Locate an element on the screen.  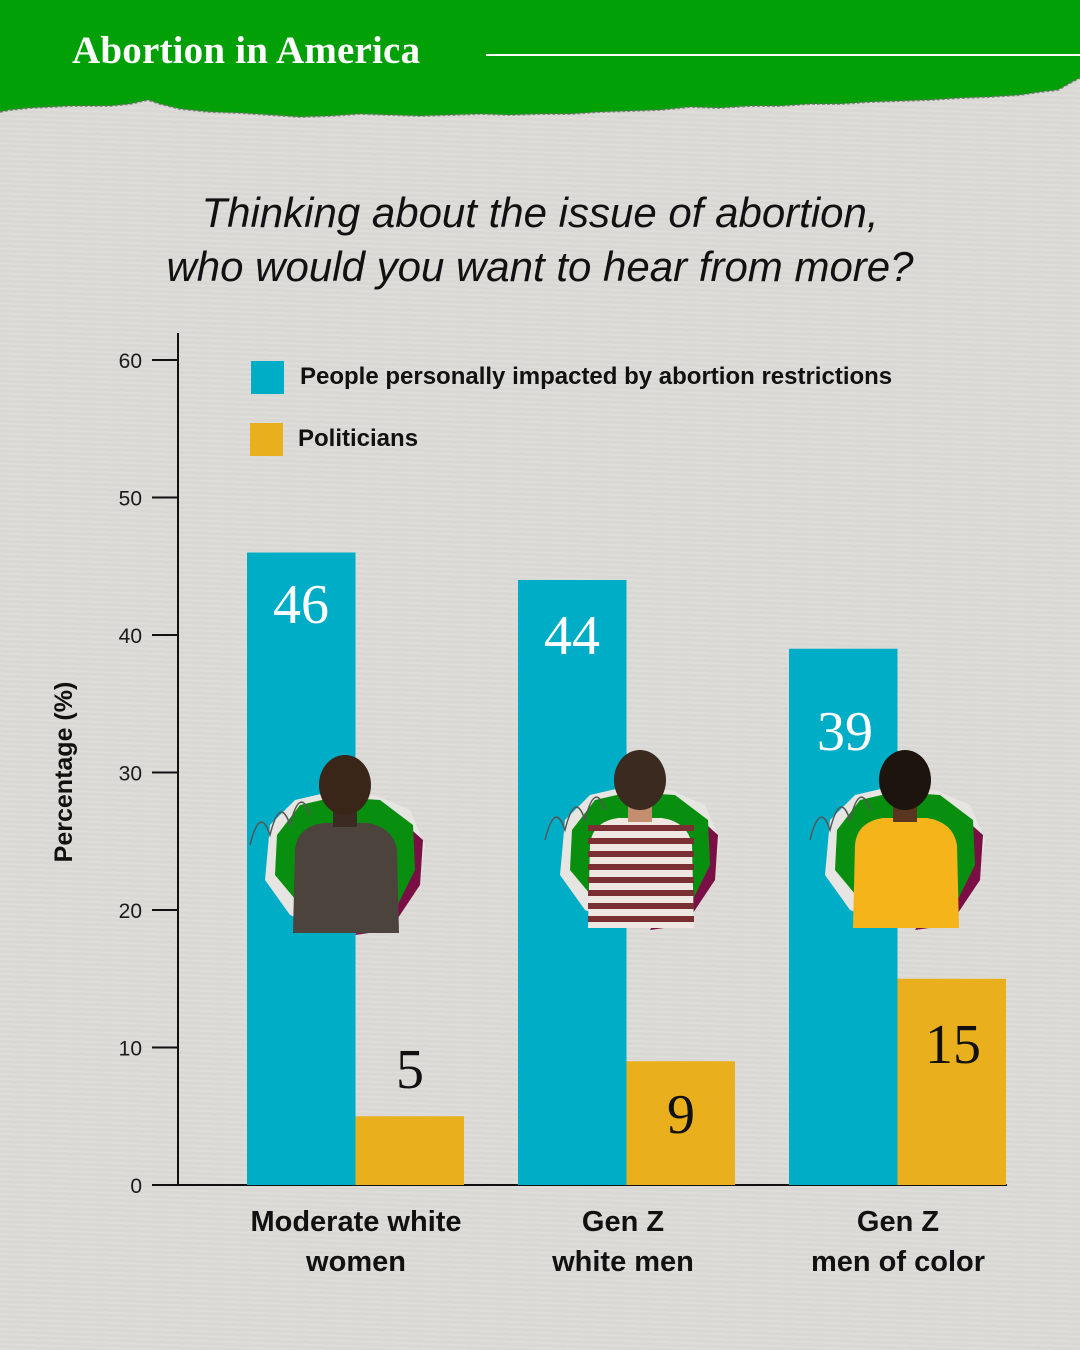
value-label-politicians: 15 is located at coordinates (953, 1045).